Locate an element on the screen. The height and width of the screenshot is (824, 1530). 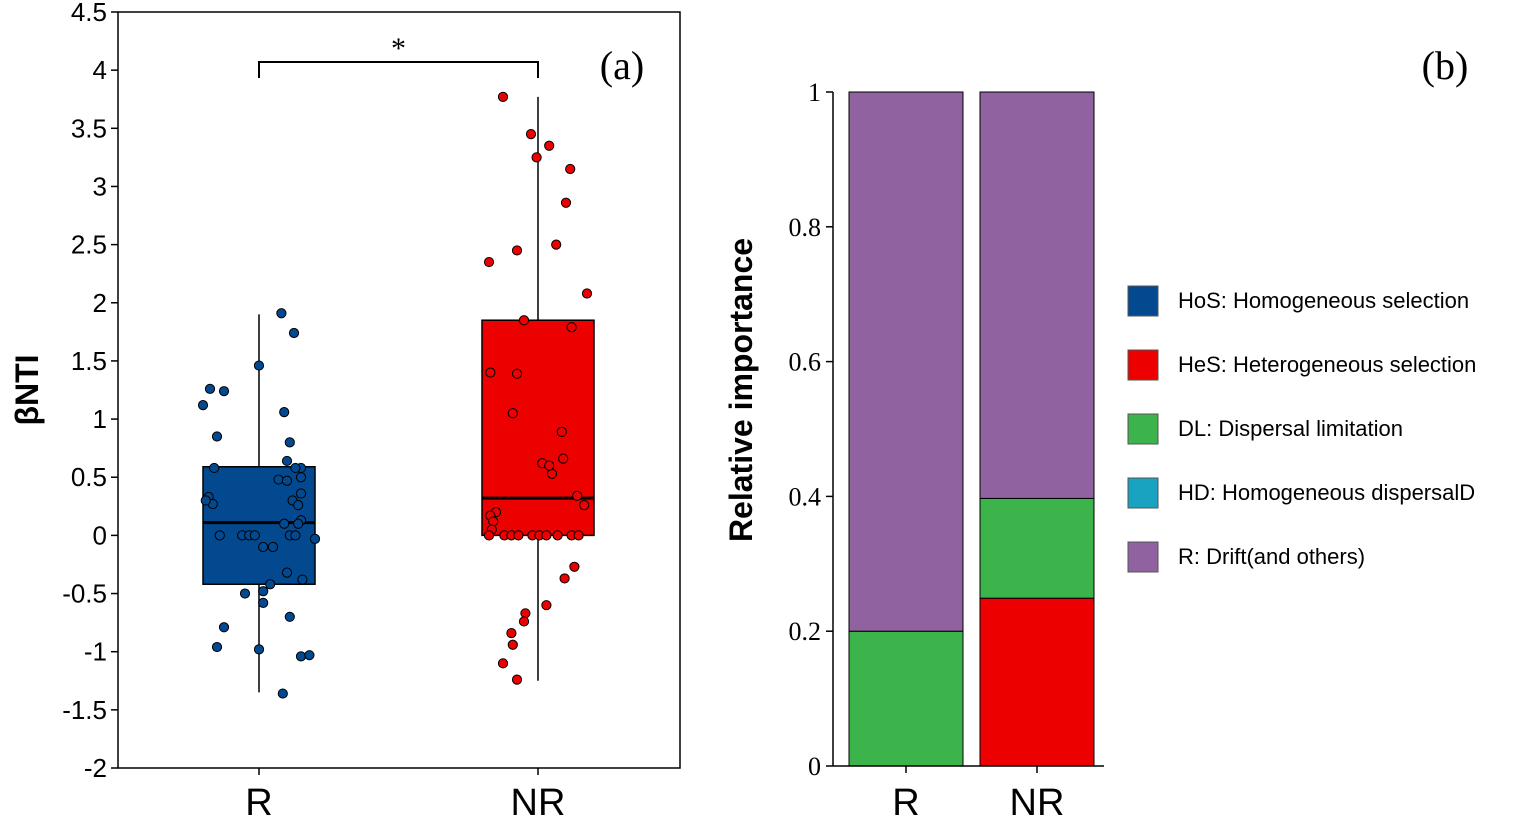
y-tick-label: 2 is located at coordinates (100, 303).